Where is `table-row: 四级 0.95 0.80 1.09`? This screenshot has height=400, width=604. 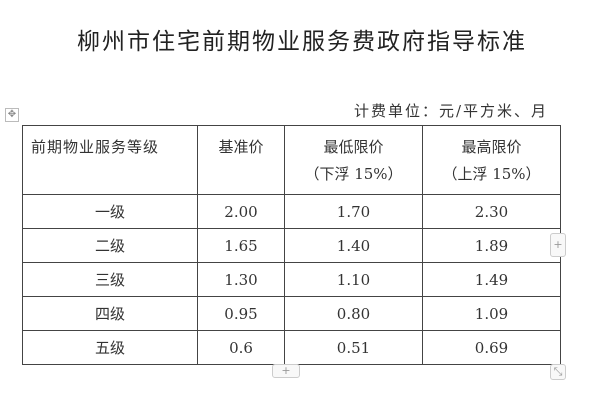 table-row: 四级 0.95 0.80 1.09 is located at coordinates (291, 313).